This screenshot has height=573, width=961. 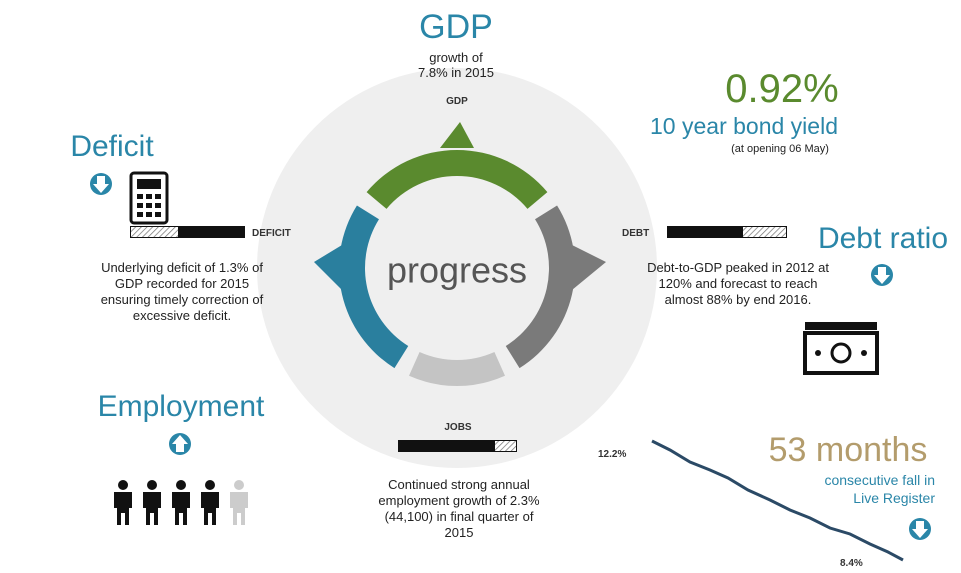 What do you see at coordinates (182, 315) in the screenshot?
I see `deficit-line: excessive deficit.` at bounding box center [182, 315].